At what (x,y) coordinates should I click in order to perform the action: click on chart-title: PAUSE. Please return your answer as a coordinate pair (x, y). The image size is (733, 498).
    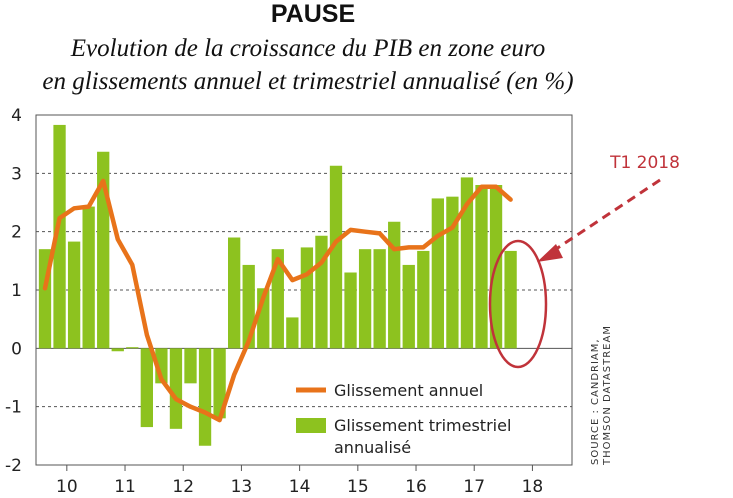
    Looking at the image, I should click on (313, 14).